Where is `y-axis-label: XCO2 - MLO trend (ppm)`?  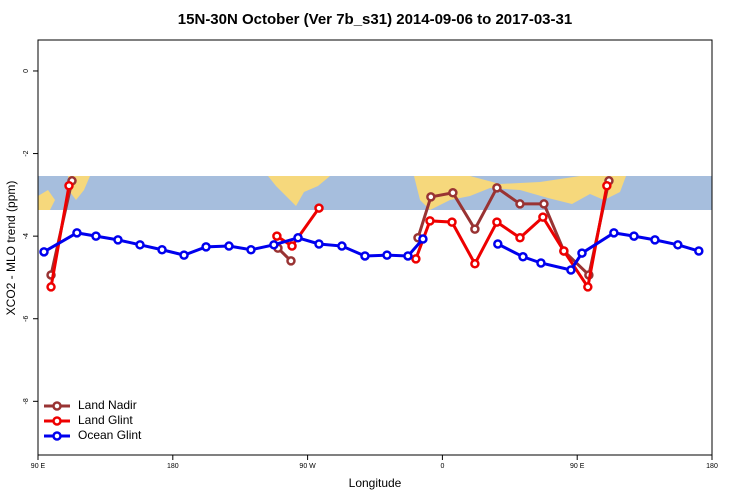
y-axis-label: XCO2 - MLO trend (ppm) is located at coordinates (11, 248).